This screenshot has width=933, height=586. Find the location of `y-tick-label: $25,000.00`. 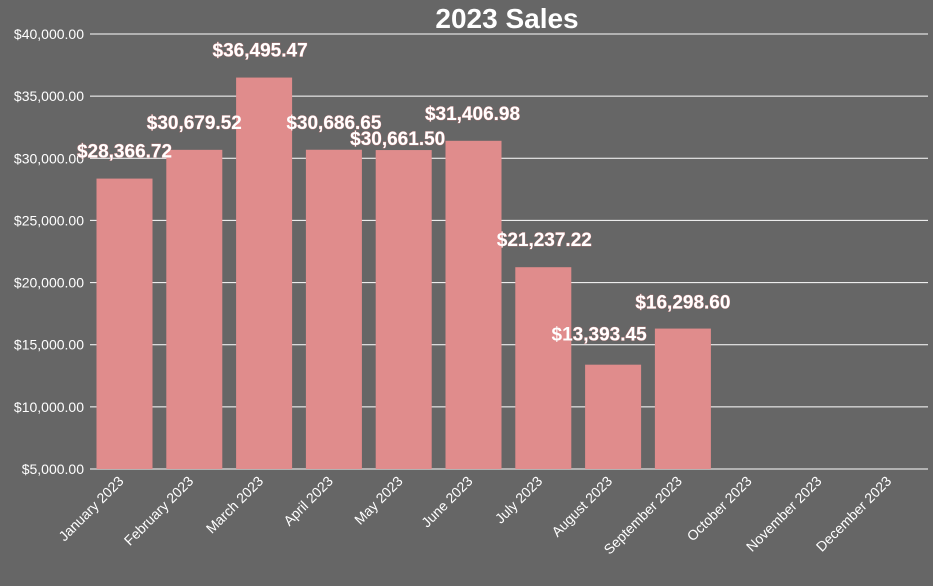

y-tick-label: $25,000.00 is located at coordinates (49, 220).